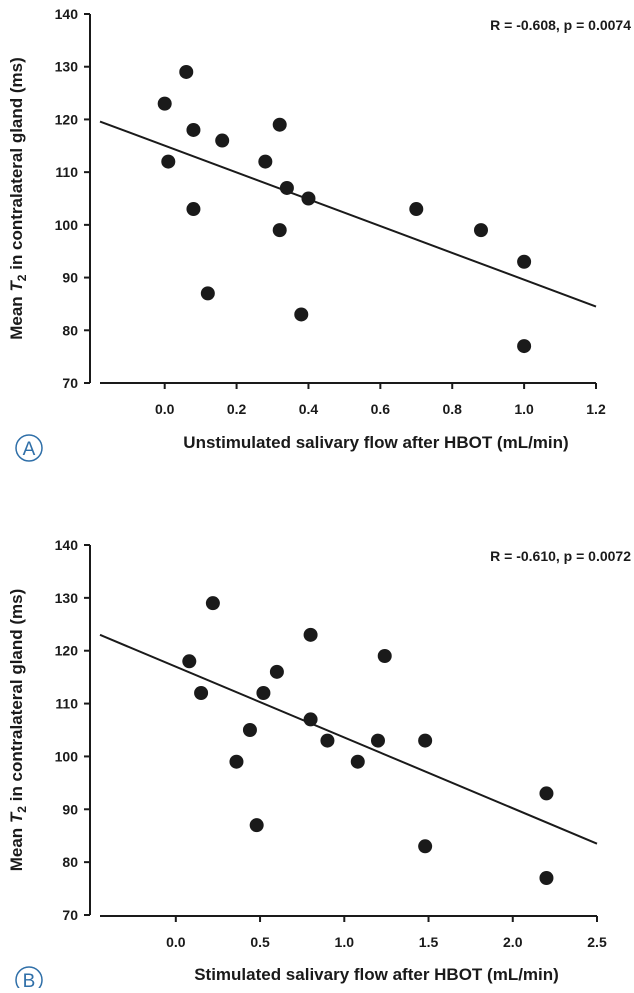  I want to click on x-tick-label: 1.2, so click(596, 409).